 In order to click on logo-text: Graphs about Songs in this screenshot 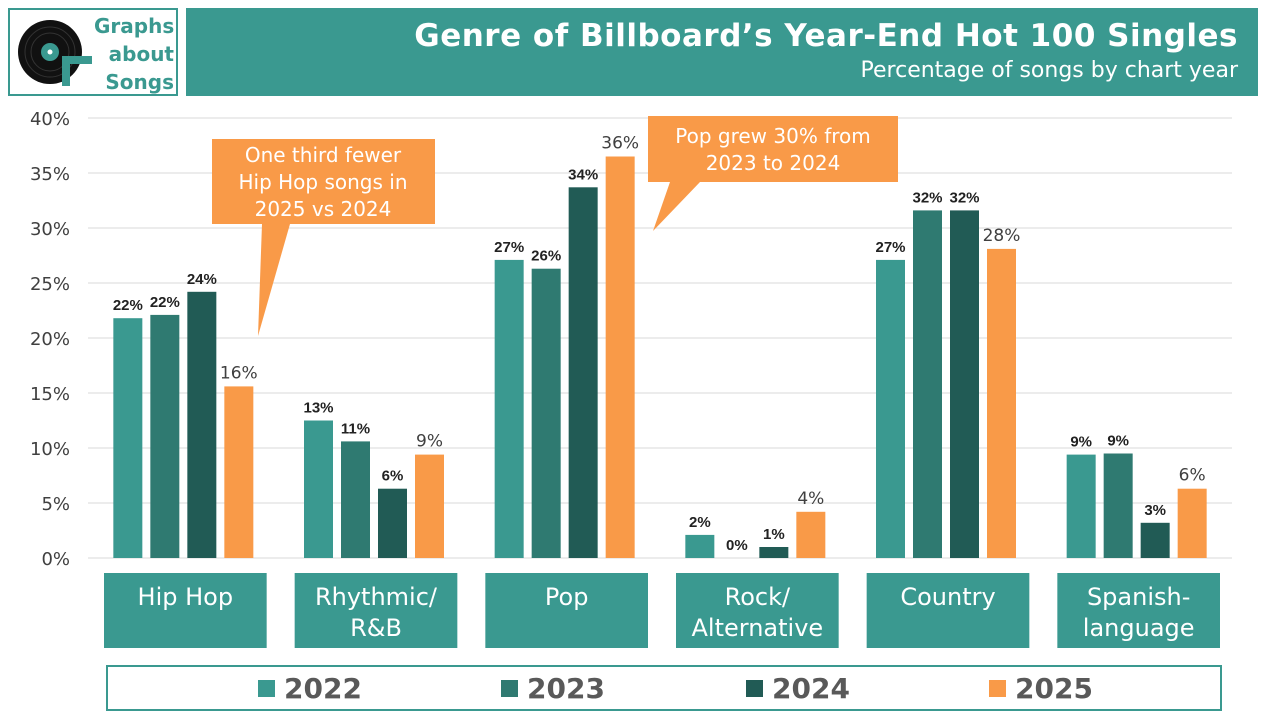, I will do `click(134, 54)`.